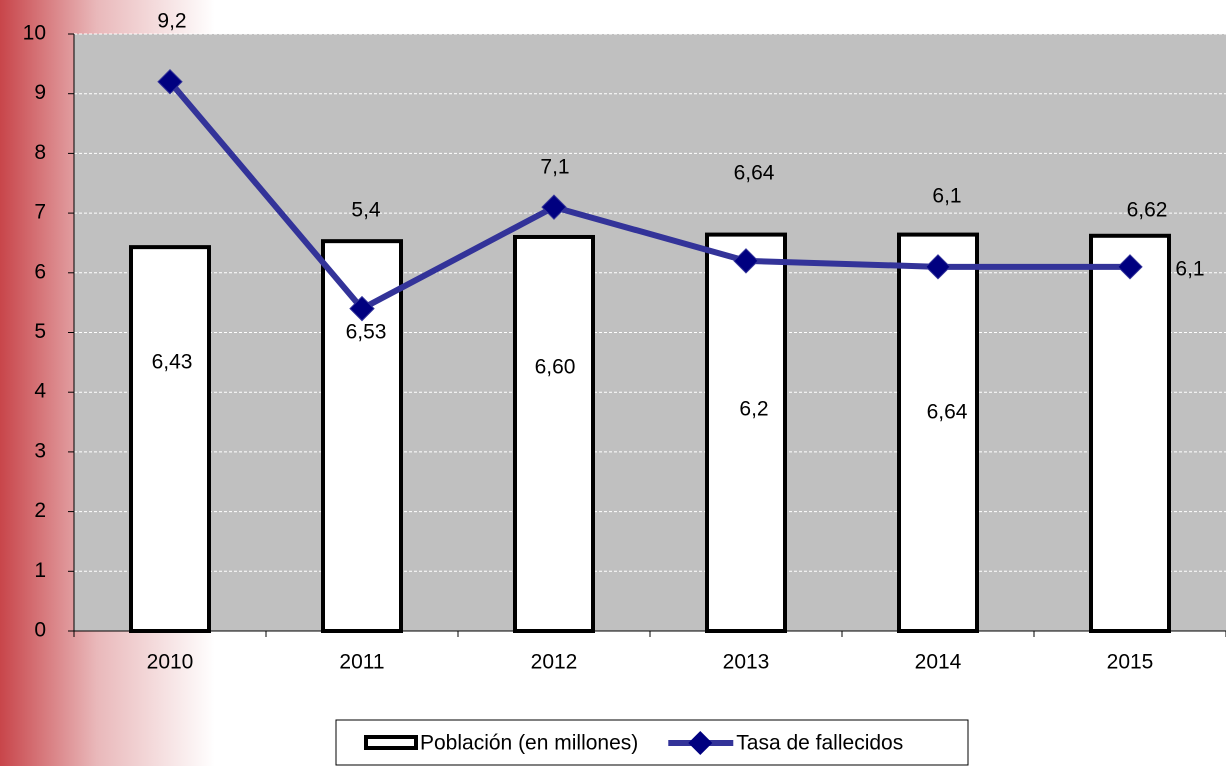  I want to click on y-tick-label: 8, so click(40, 152).